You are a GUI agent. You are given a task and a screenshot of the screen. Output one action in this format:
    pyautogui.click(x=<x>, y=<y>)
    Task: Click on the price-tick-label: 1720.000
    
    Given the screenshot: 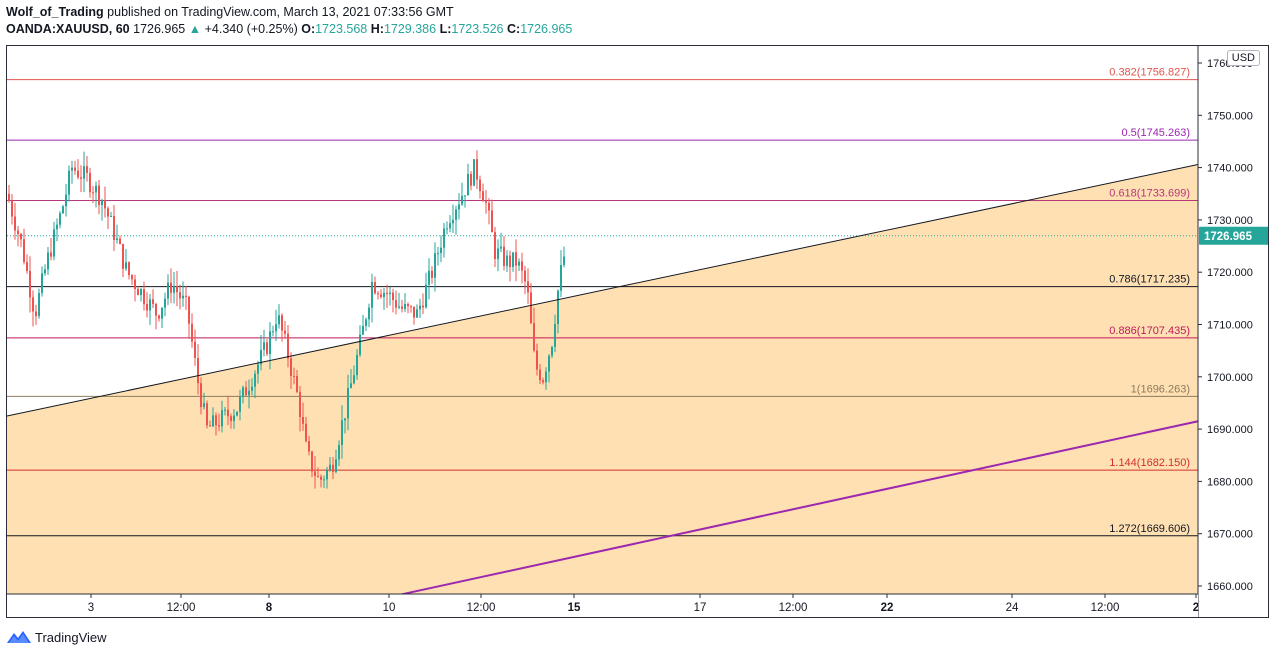 What is the action you would take?
    pyautogui.click(x=1230, y=273)
    